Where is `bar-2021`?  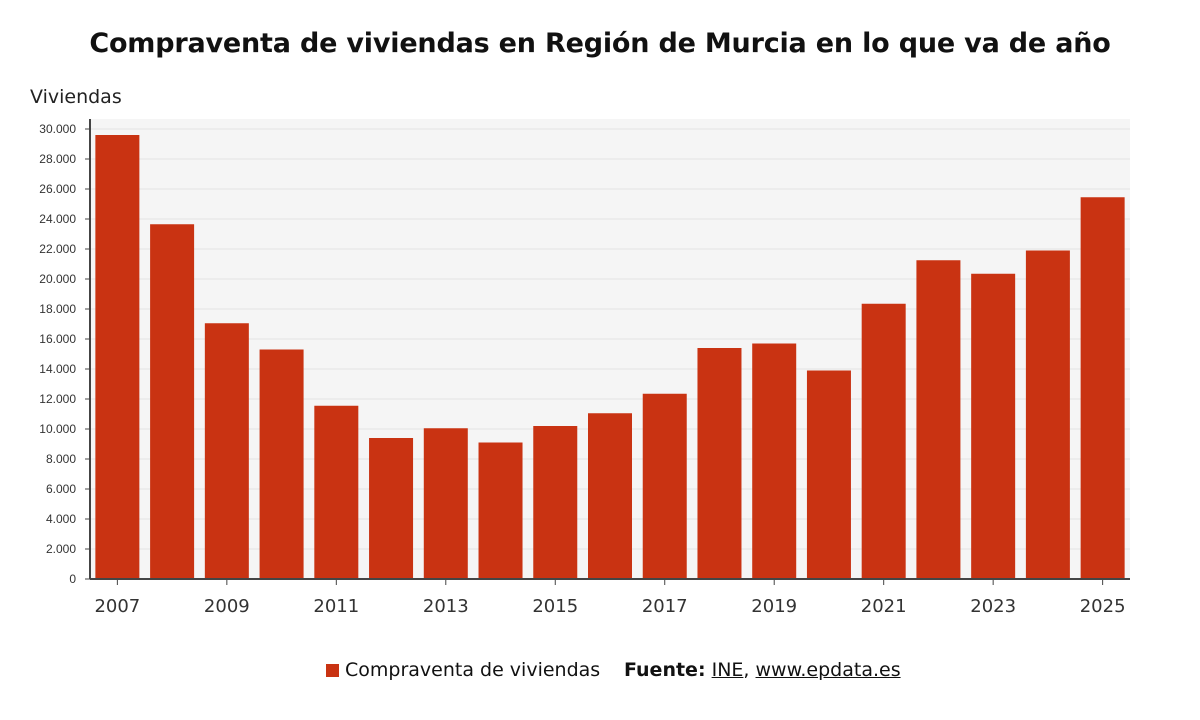 bar-2021 is located at coordinates (883, 441).